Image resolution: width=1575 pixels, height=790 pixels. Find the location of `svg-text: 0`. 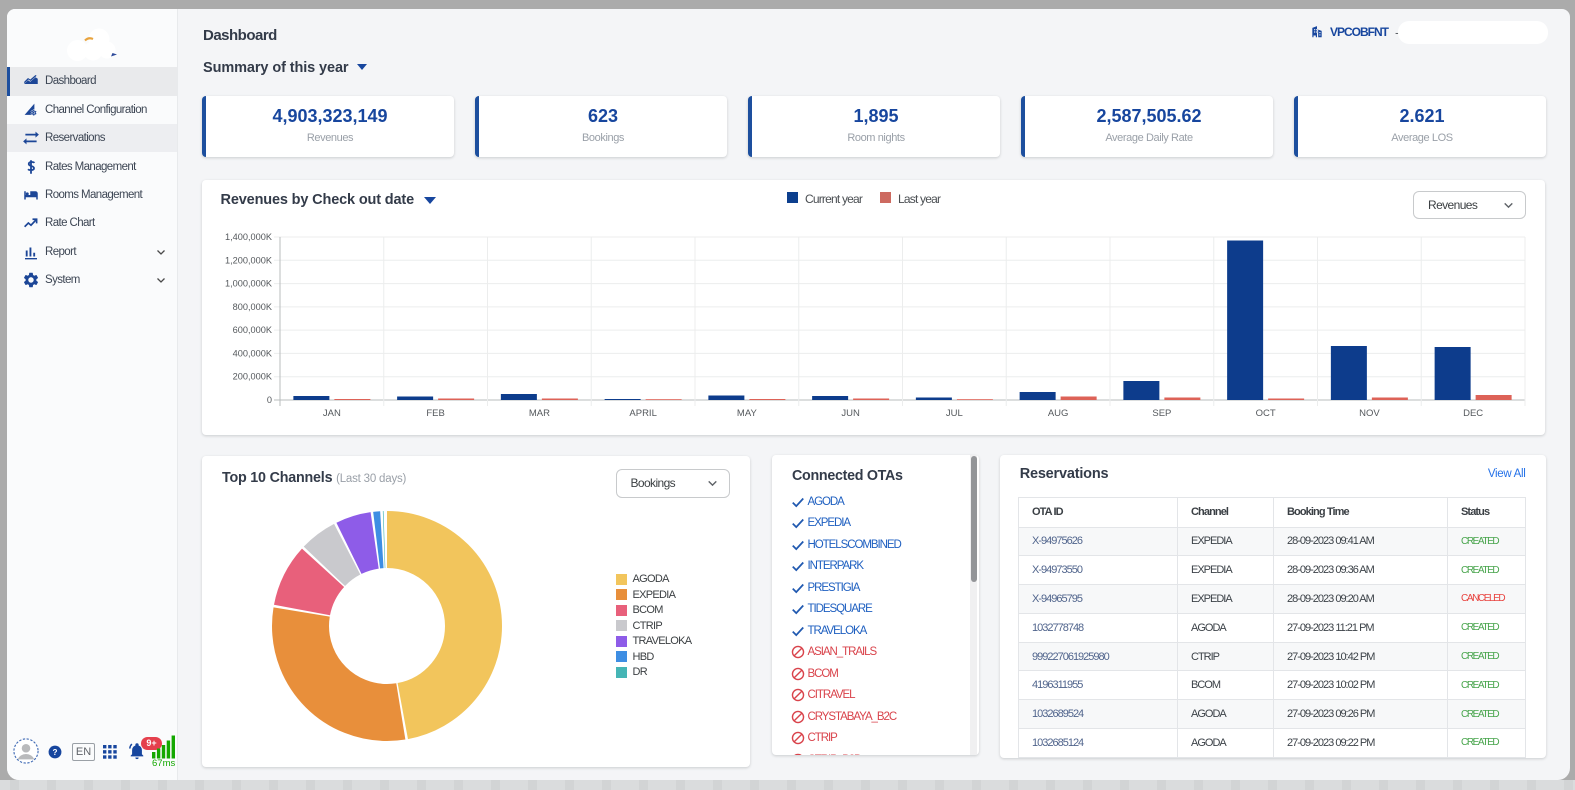

svg-text: 0 is located at coordinates (269, 400).